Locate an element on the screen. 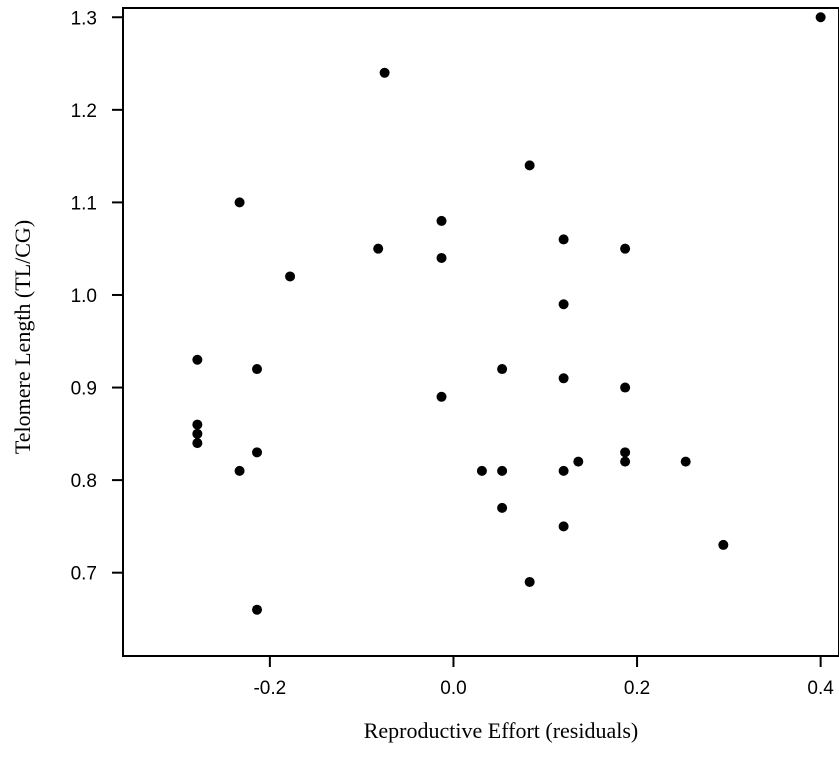 Image resolution: width=839 pixels, height=773 pixels. y-tick-label: 1.2 is located at coordinates (84, 111).